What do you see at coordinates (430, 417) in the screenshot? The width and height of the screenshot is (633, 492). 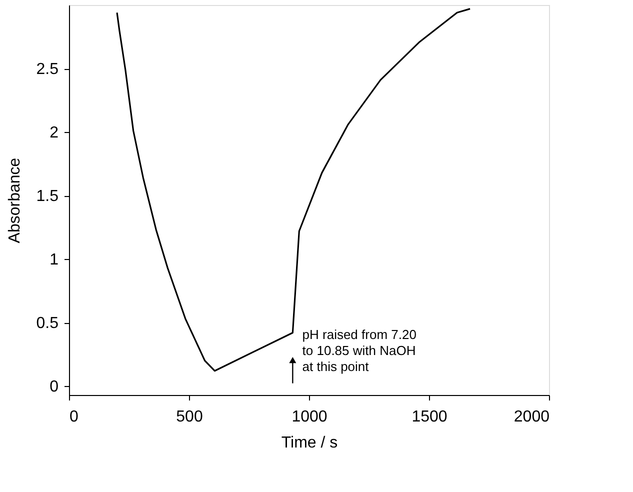 I see `x-tick-label: 1500` at bounding box center [430, 417].